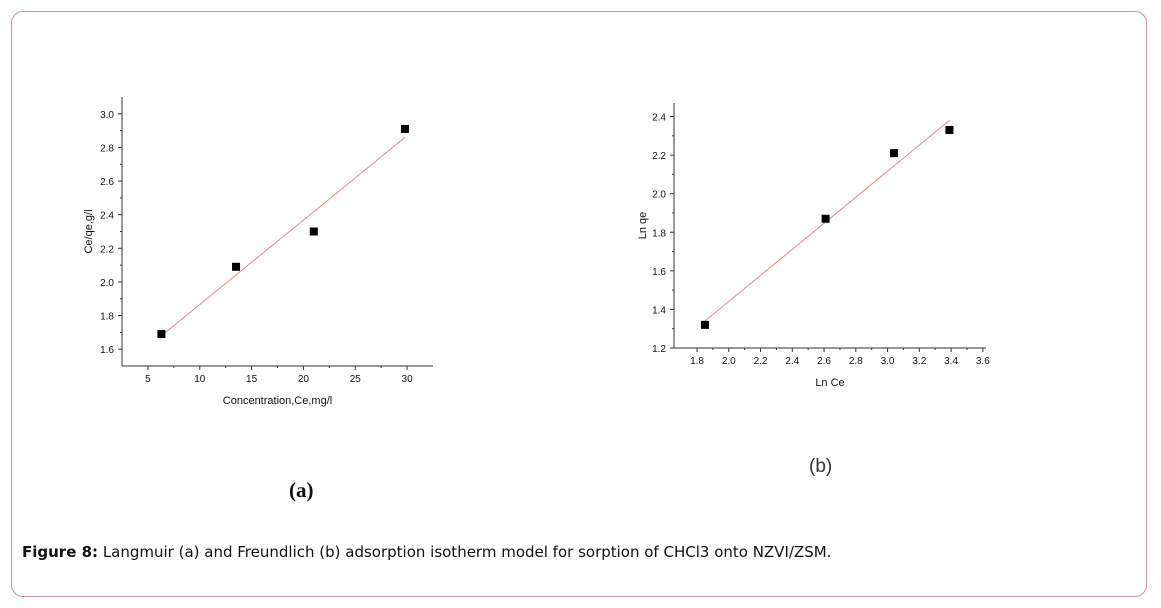 Image resolution: width=1161 pixels, height=608 pixels. I want to click on chart-a-y-tick-label: 3.0, so click(107, 115).